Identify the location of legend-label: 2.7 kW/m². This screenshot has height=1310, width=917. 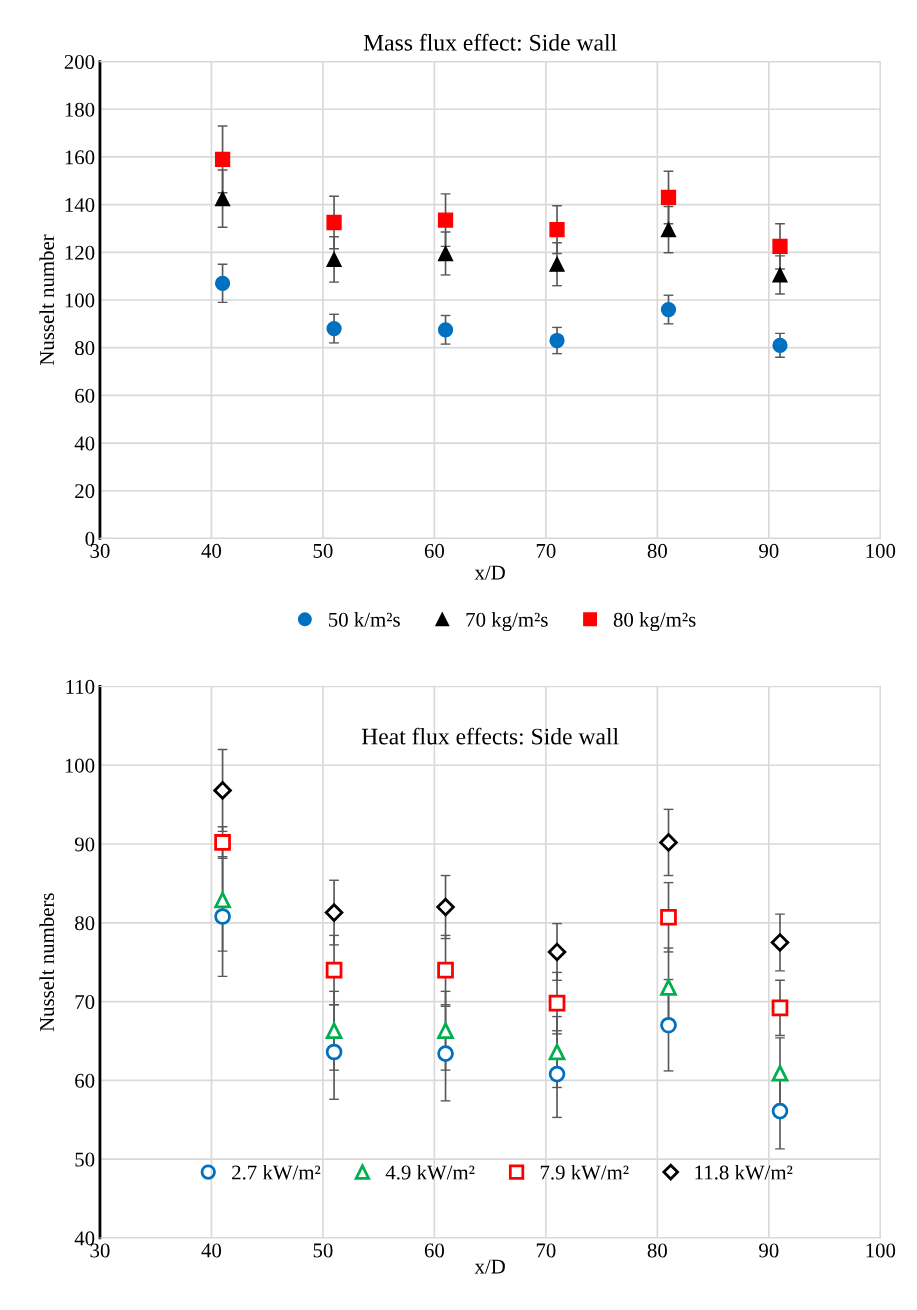
(276, 1172).